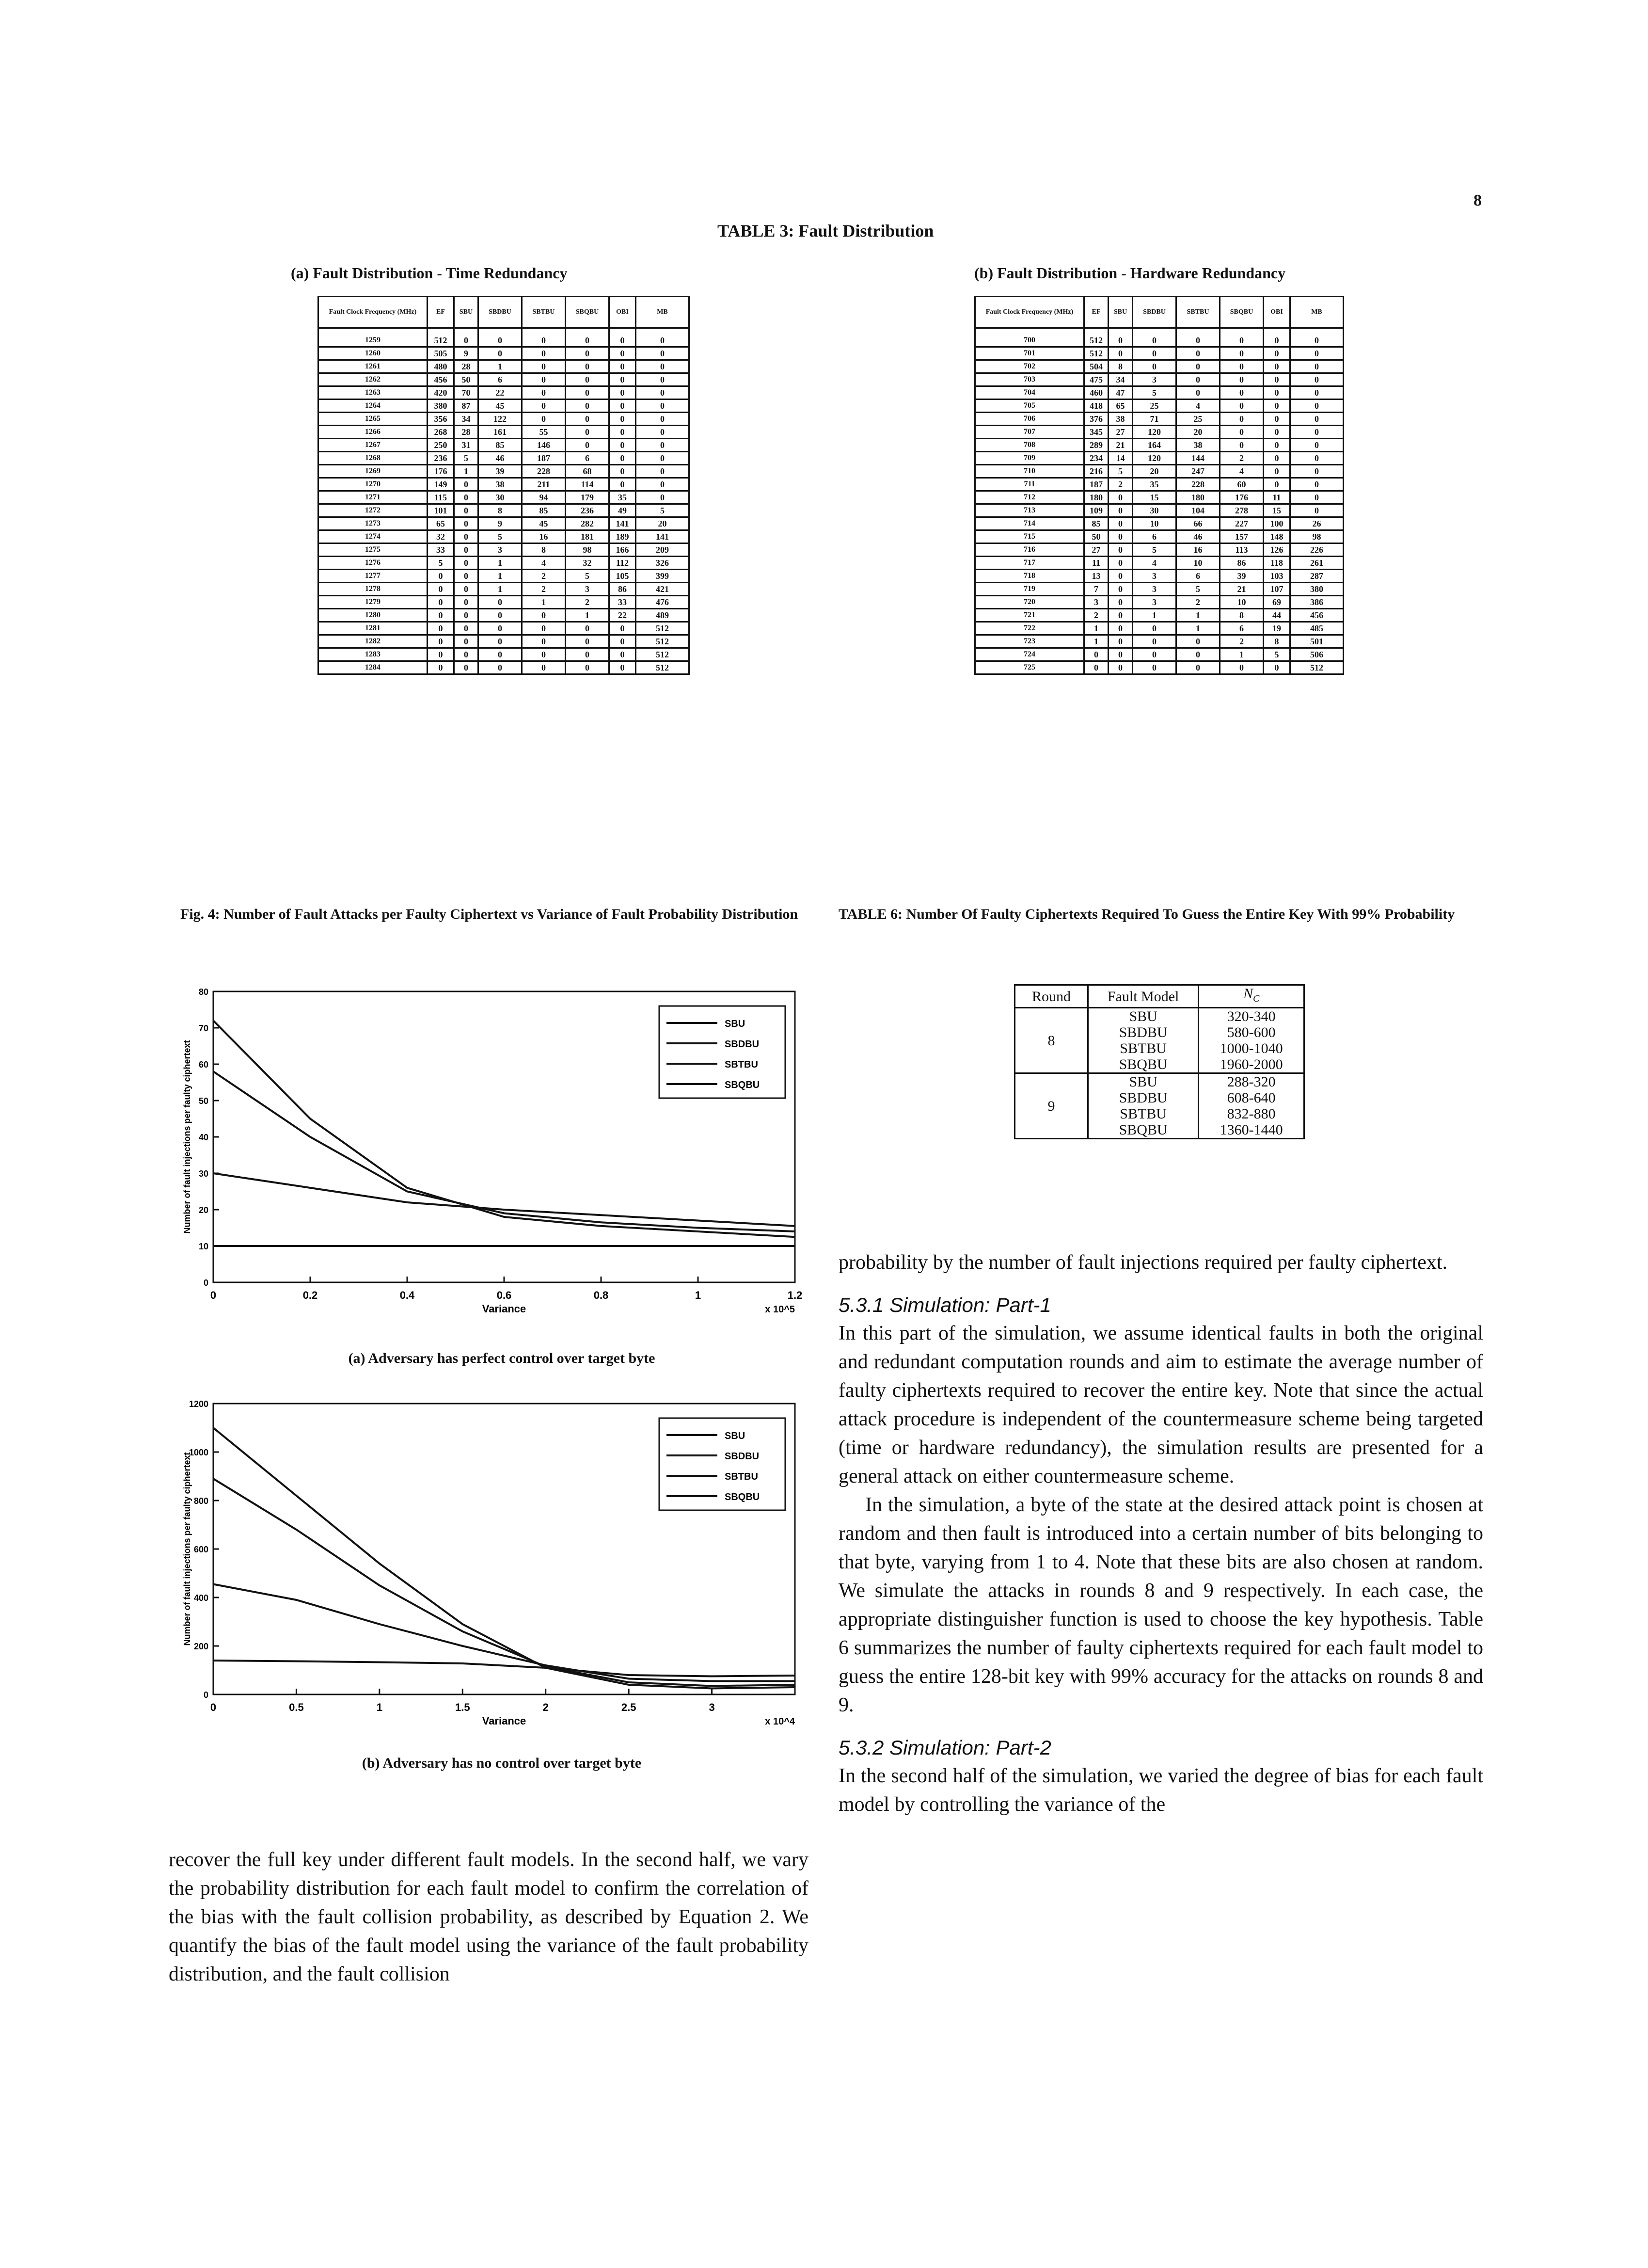  I want to click on table-row: 704 460 47 5 0 0 0 0, so click(1159, 392).